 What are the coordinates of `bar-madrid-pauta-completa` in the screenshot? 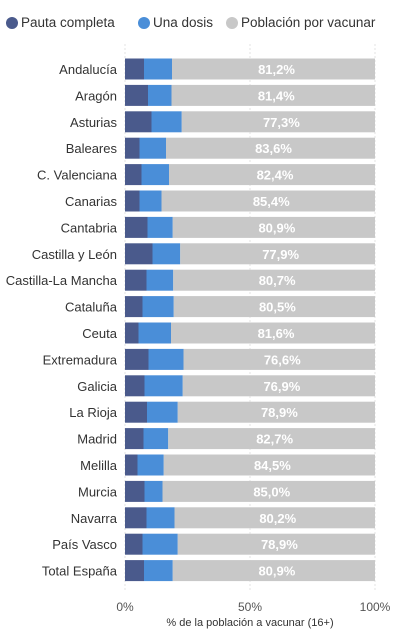 It's located at (134, 439).